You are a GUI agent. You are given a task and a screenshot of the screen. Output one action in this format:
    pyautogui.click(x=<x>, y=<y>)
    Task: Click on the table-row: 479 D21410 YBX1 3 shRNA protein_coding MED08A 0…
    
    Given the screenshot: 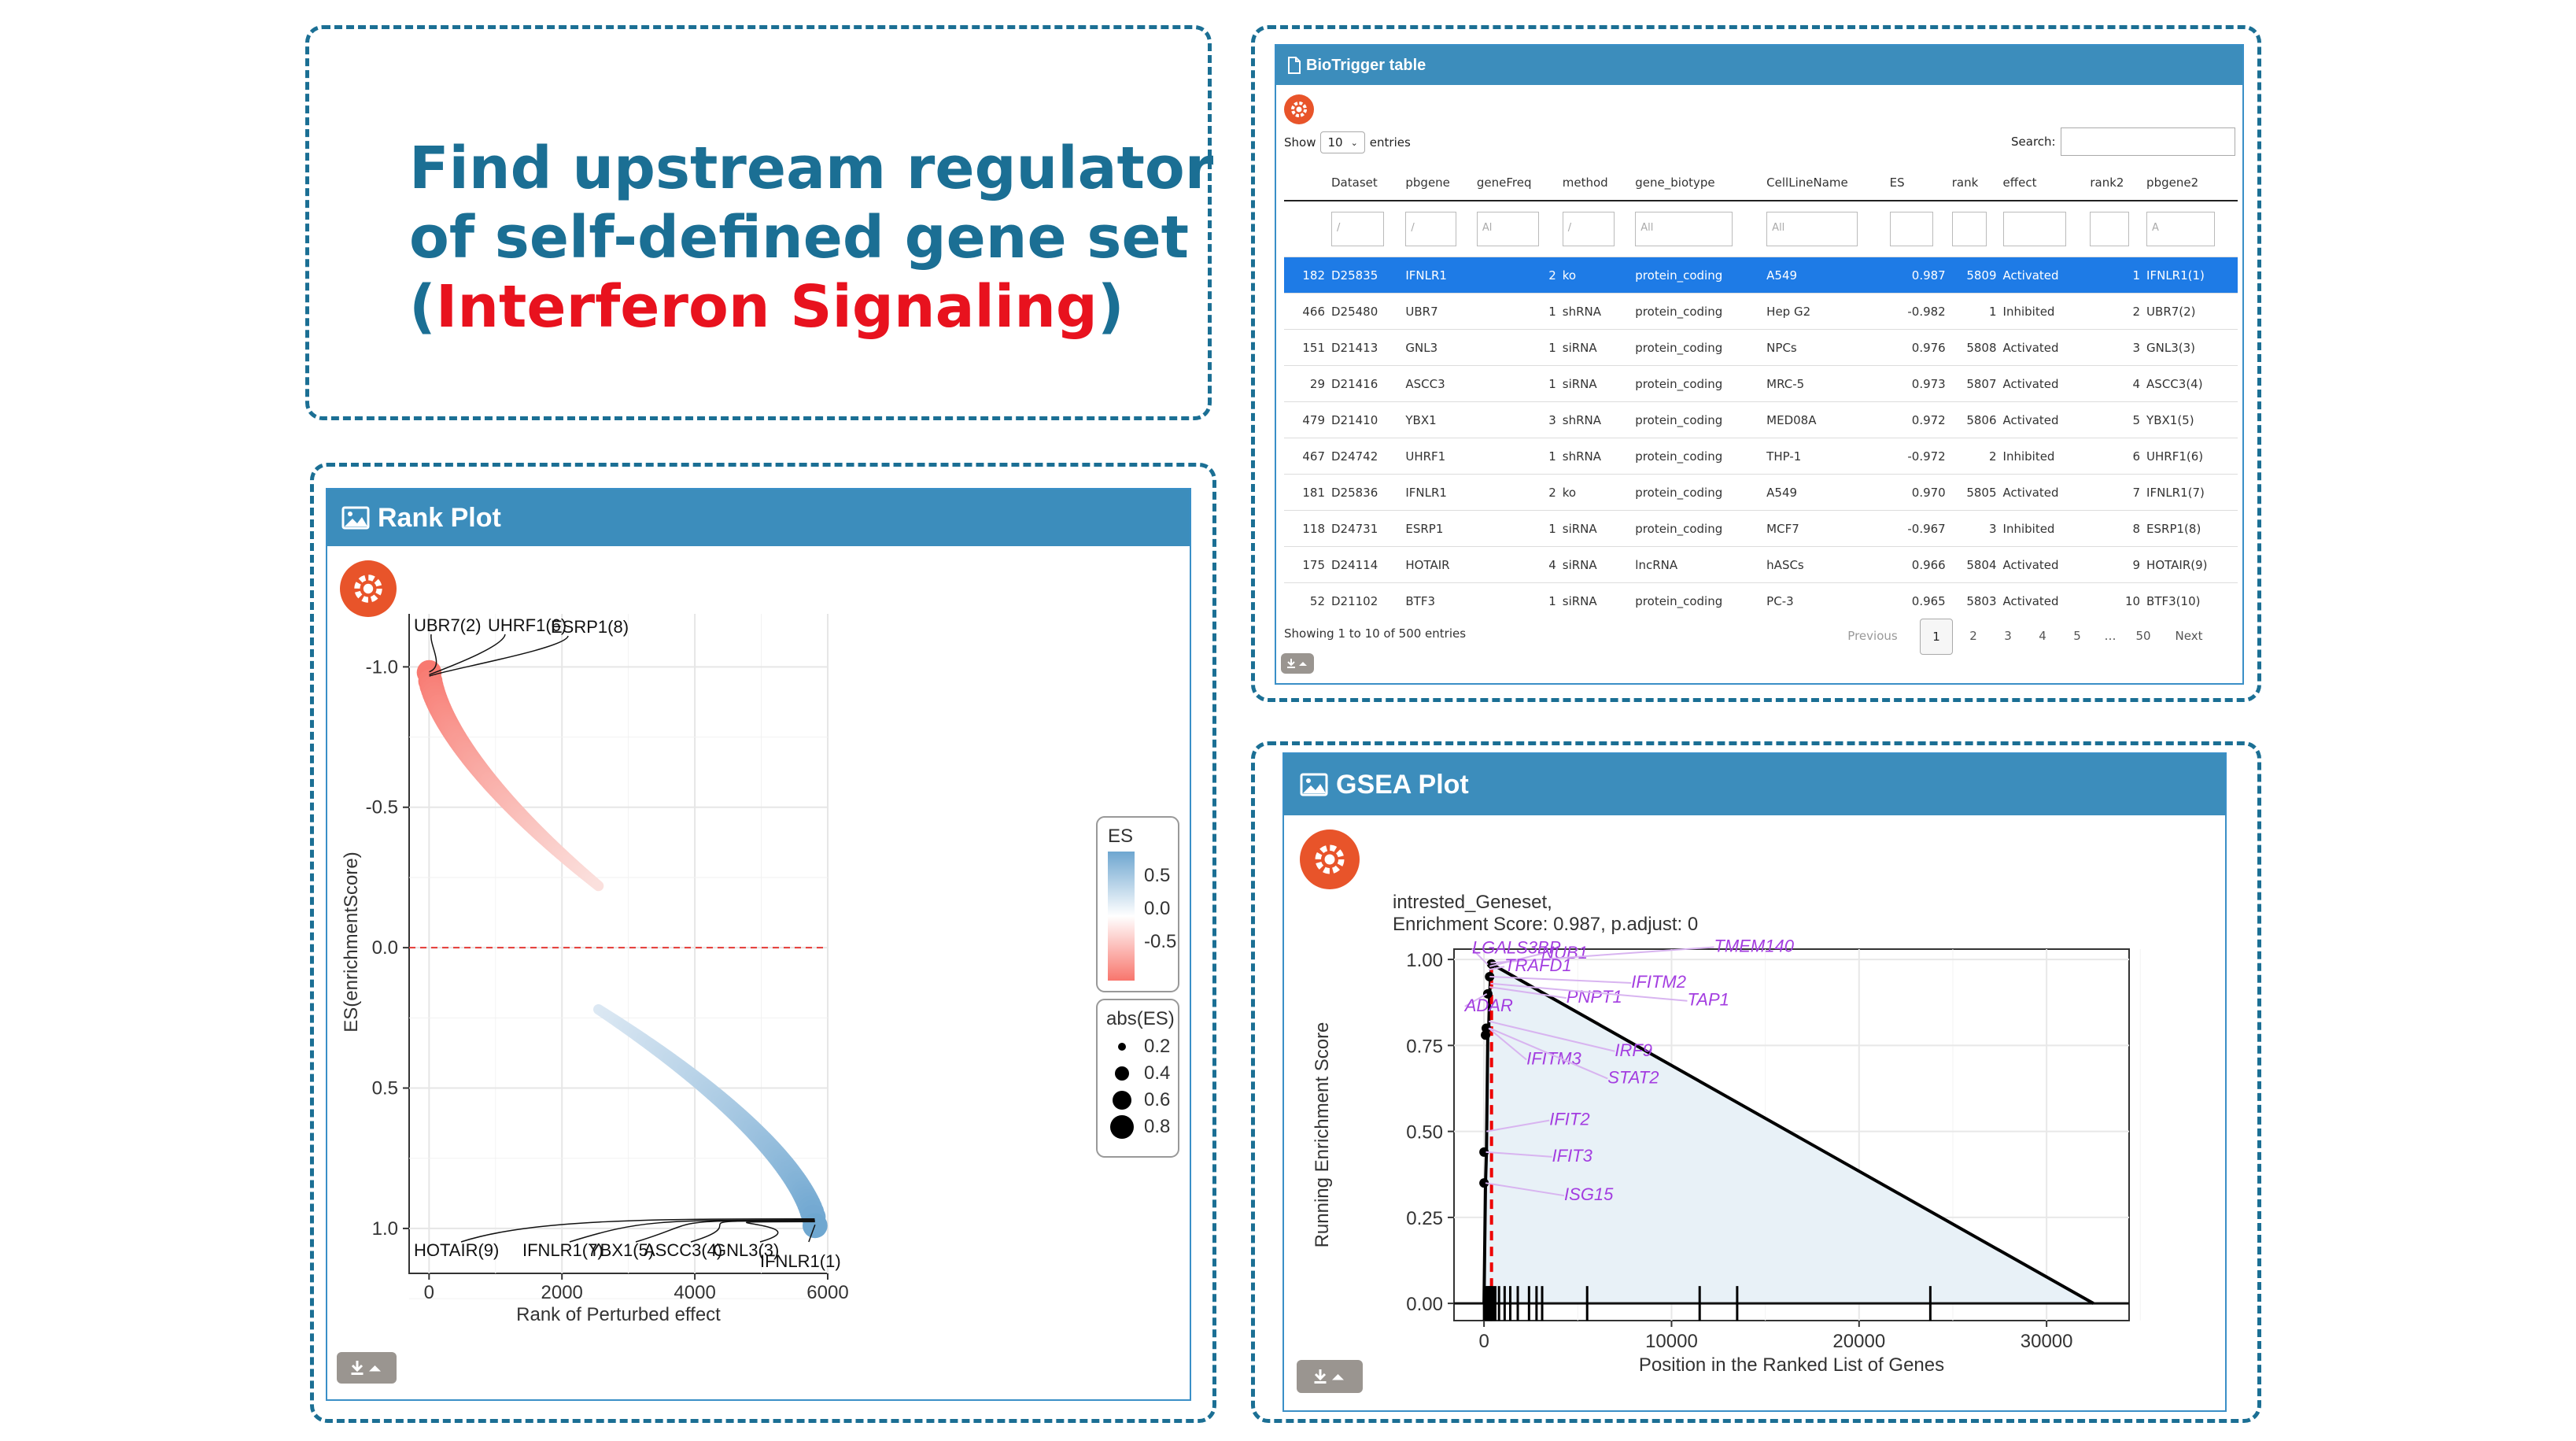 What is the action you would take?
    pyautogui.click(x=1761, y=419)
    